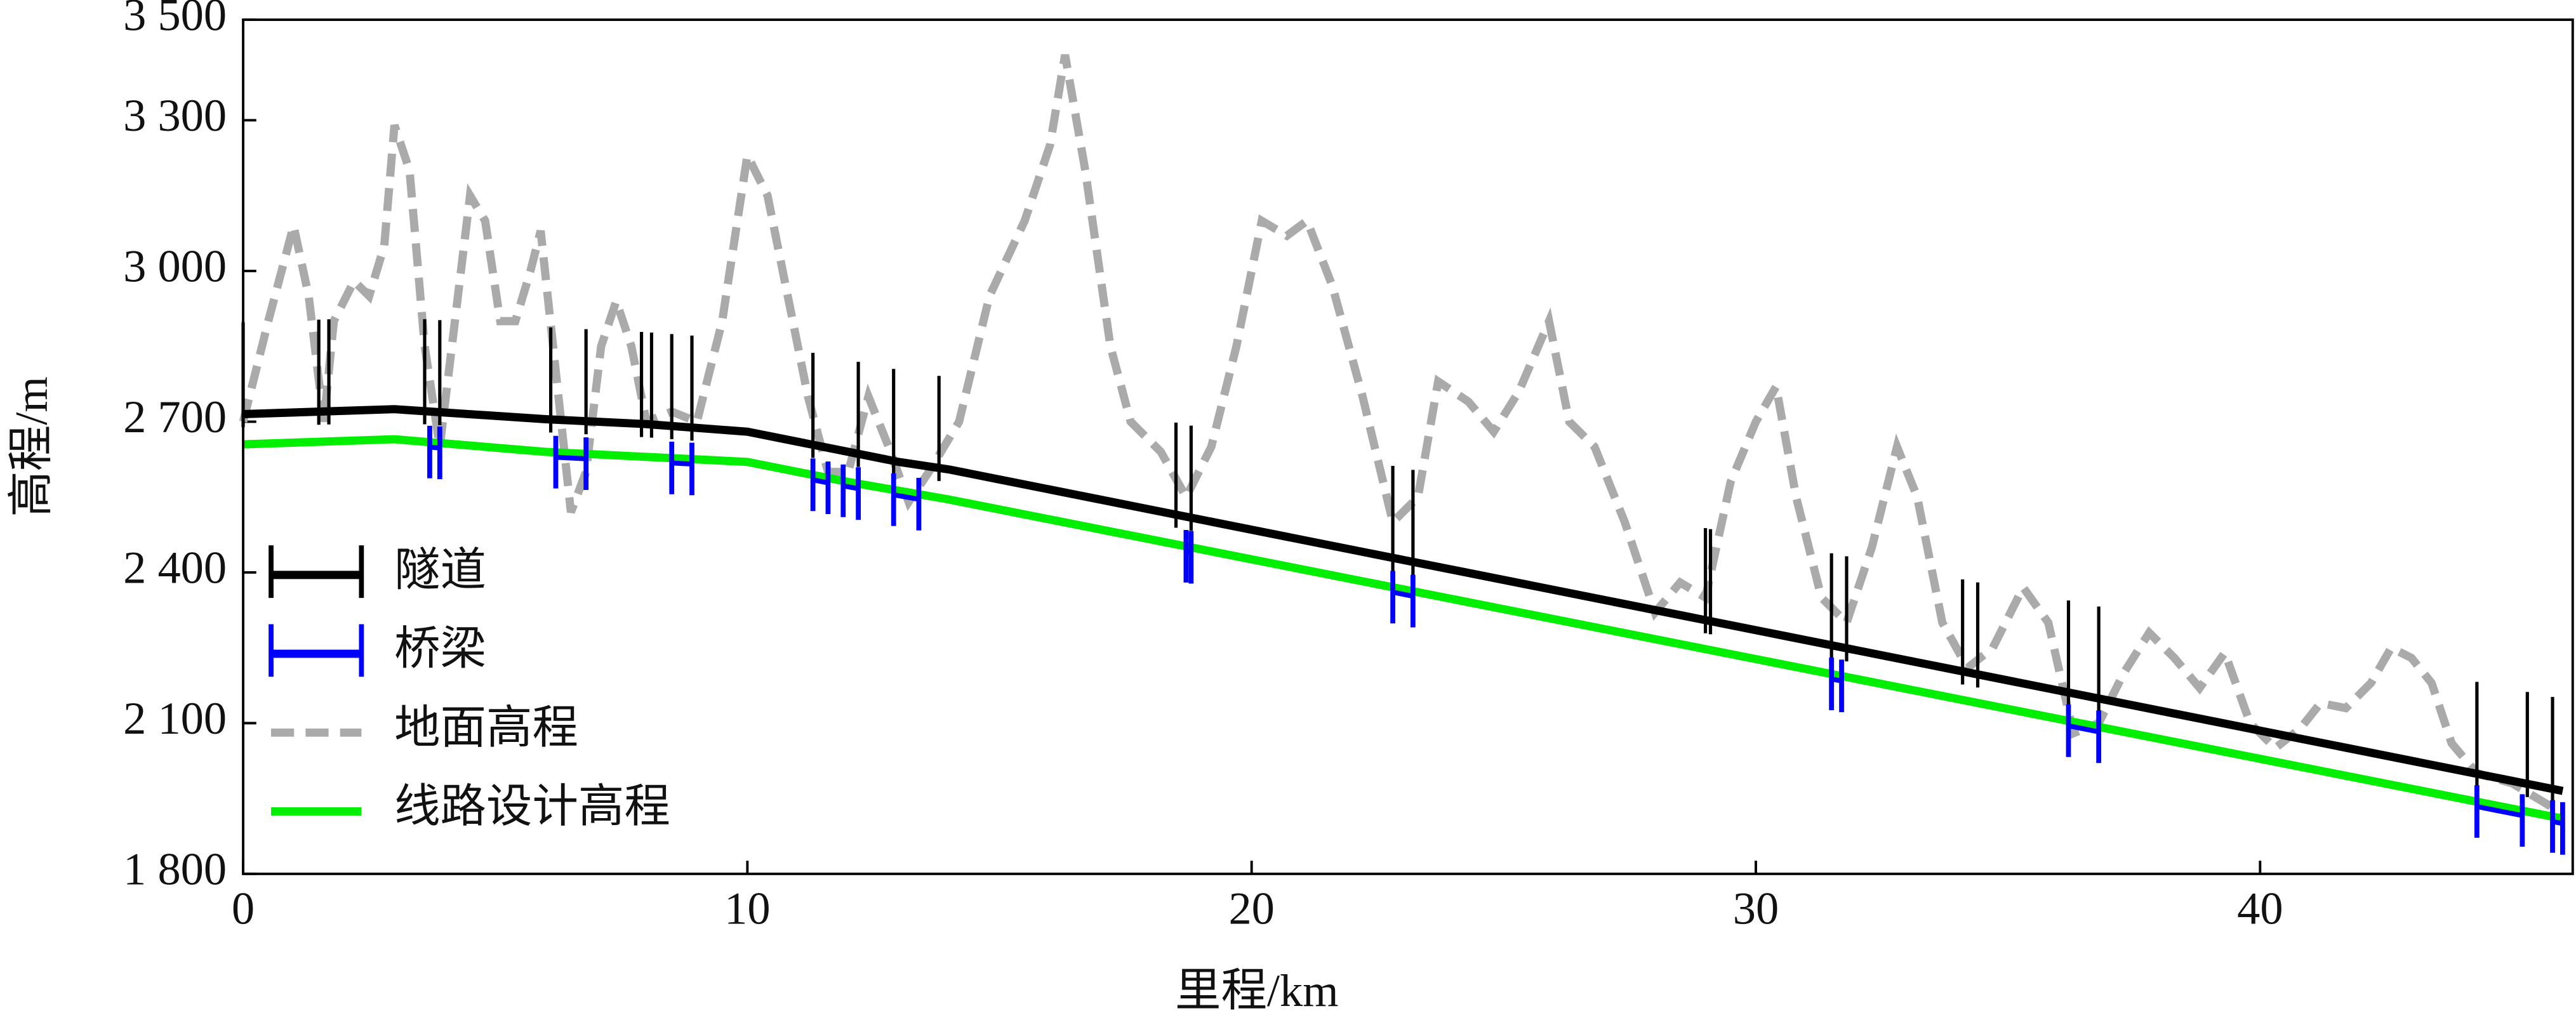 The image size is (2576, 1025). What do you see at coordinates (2260, 908) in the screenshot?
I see `x-tick-label: 40` at bounding box center [2260, 908].